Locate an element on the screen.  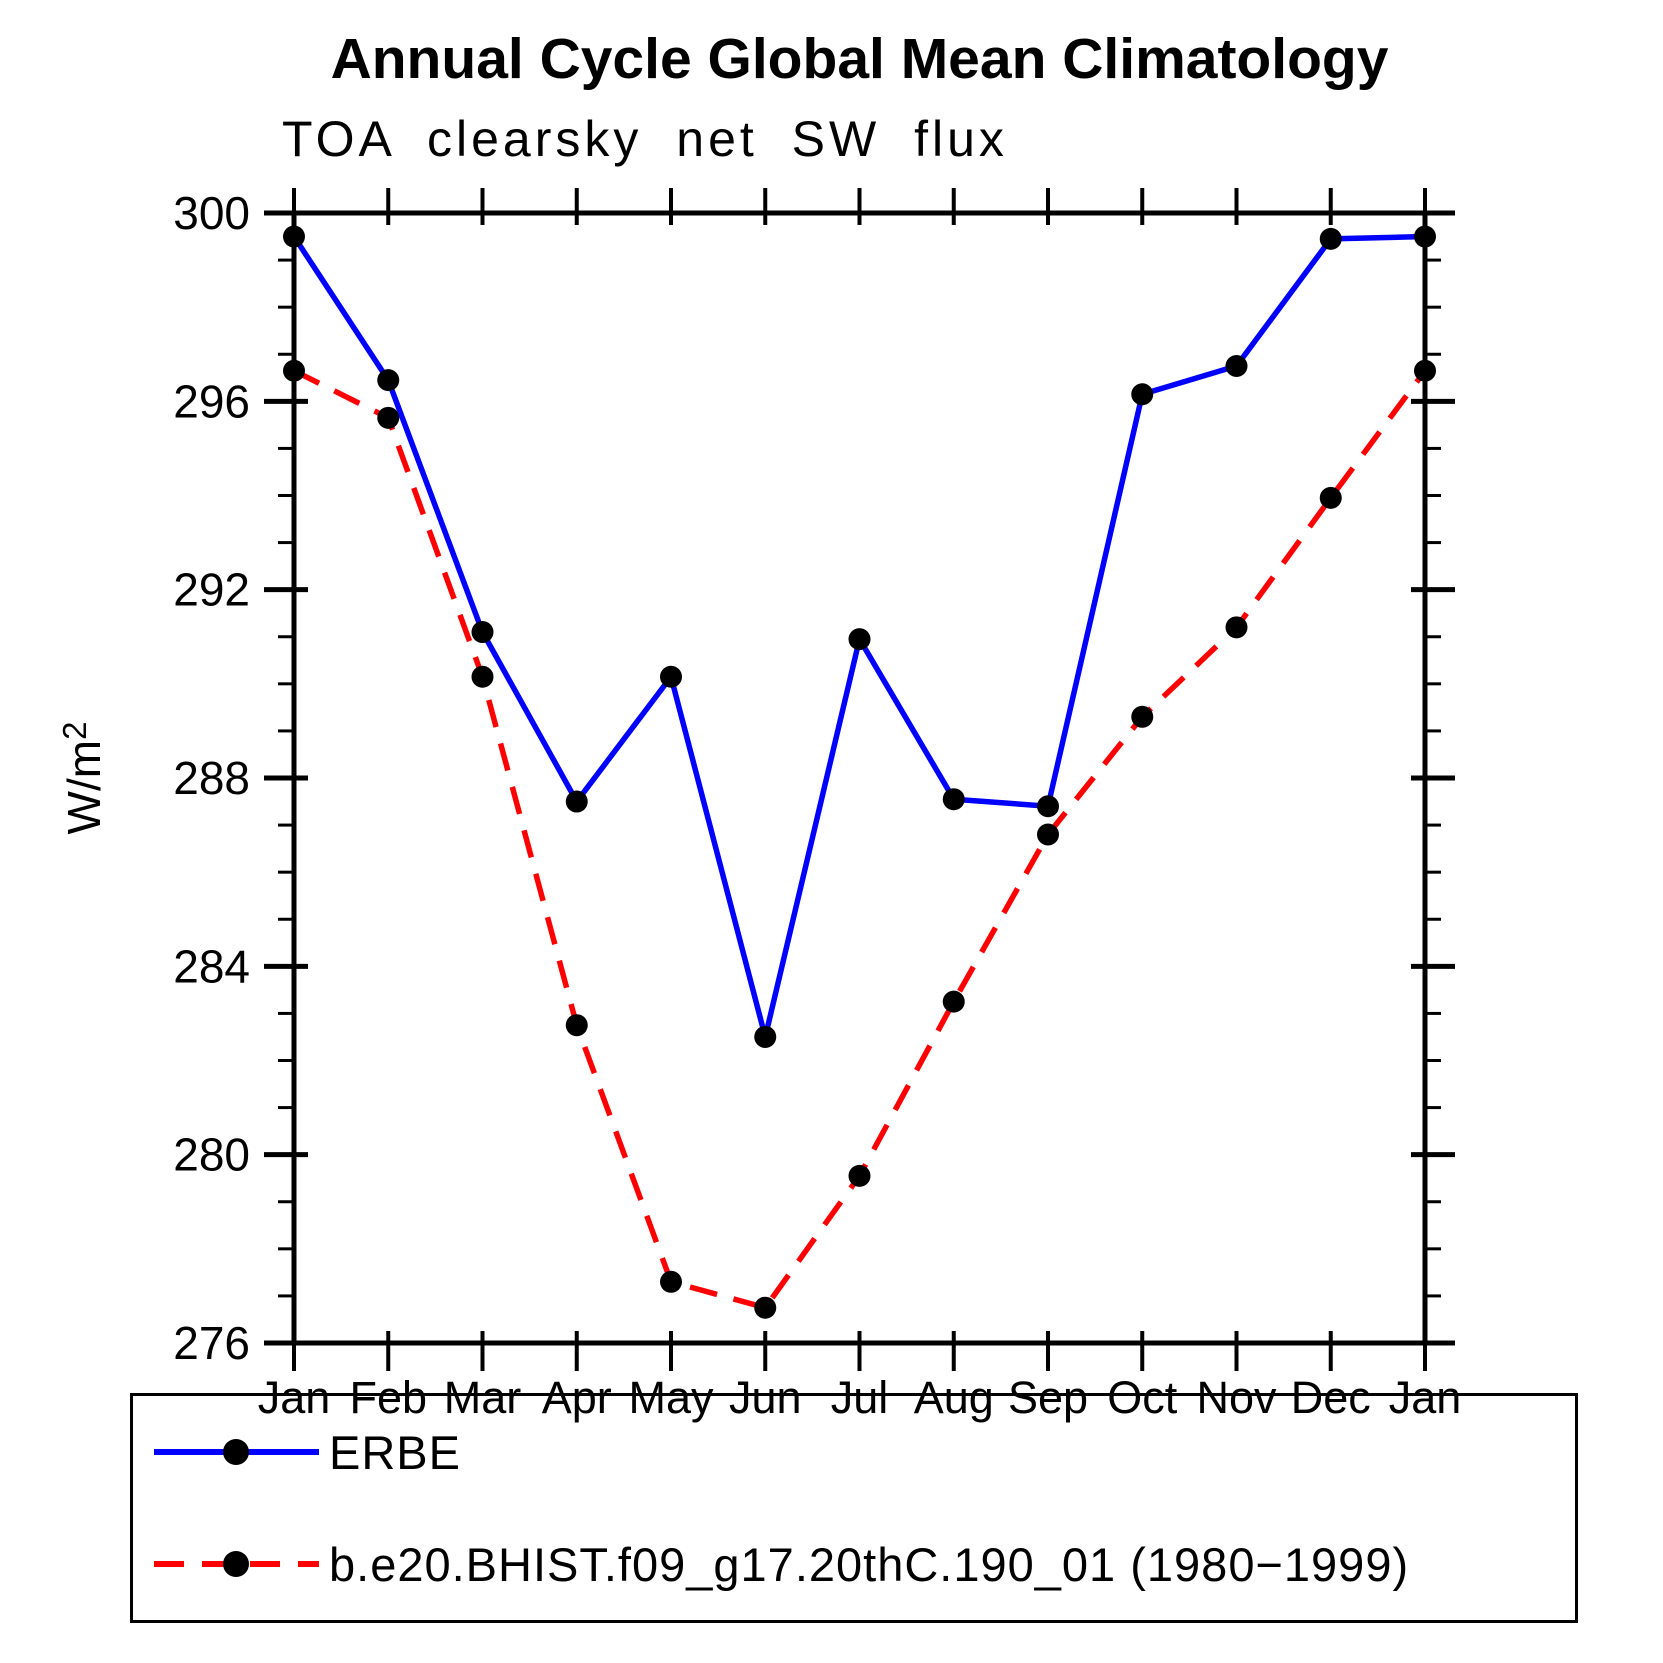
legend-item-erbe: ERBE is located at coordinates (863, 1452).